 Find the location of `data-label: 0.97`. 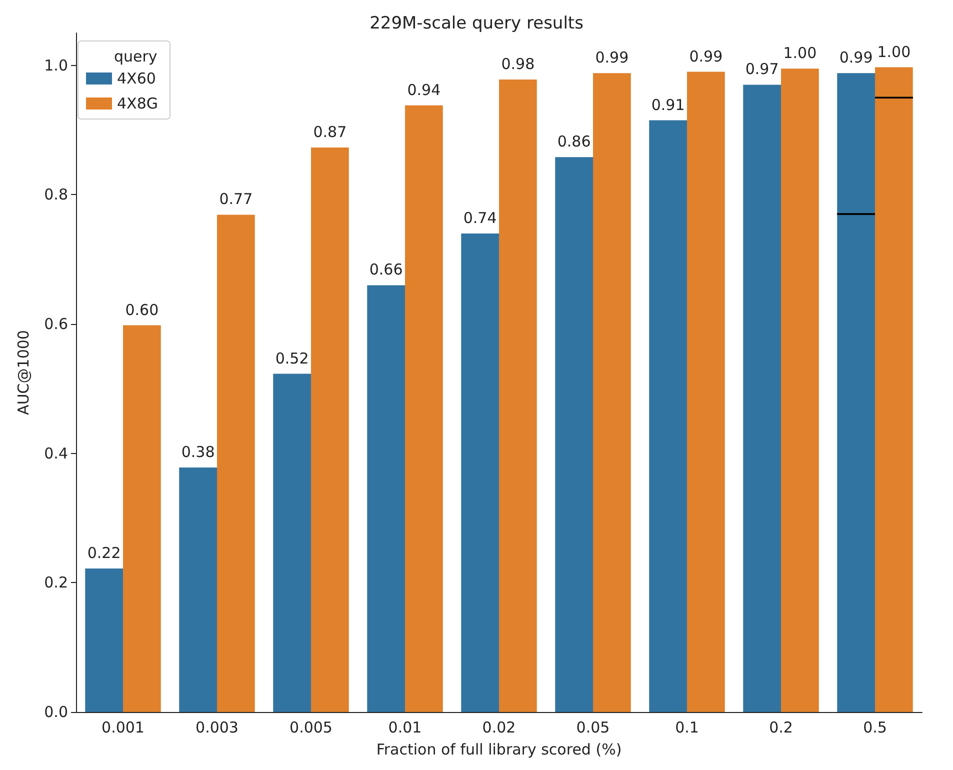

data-label: 0.97 is located at coordinates (762, 69).